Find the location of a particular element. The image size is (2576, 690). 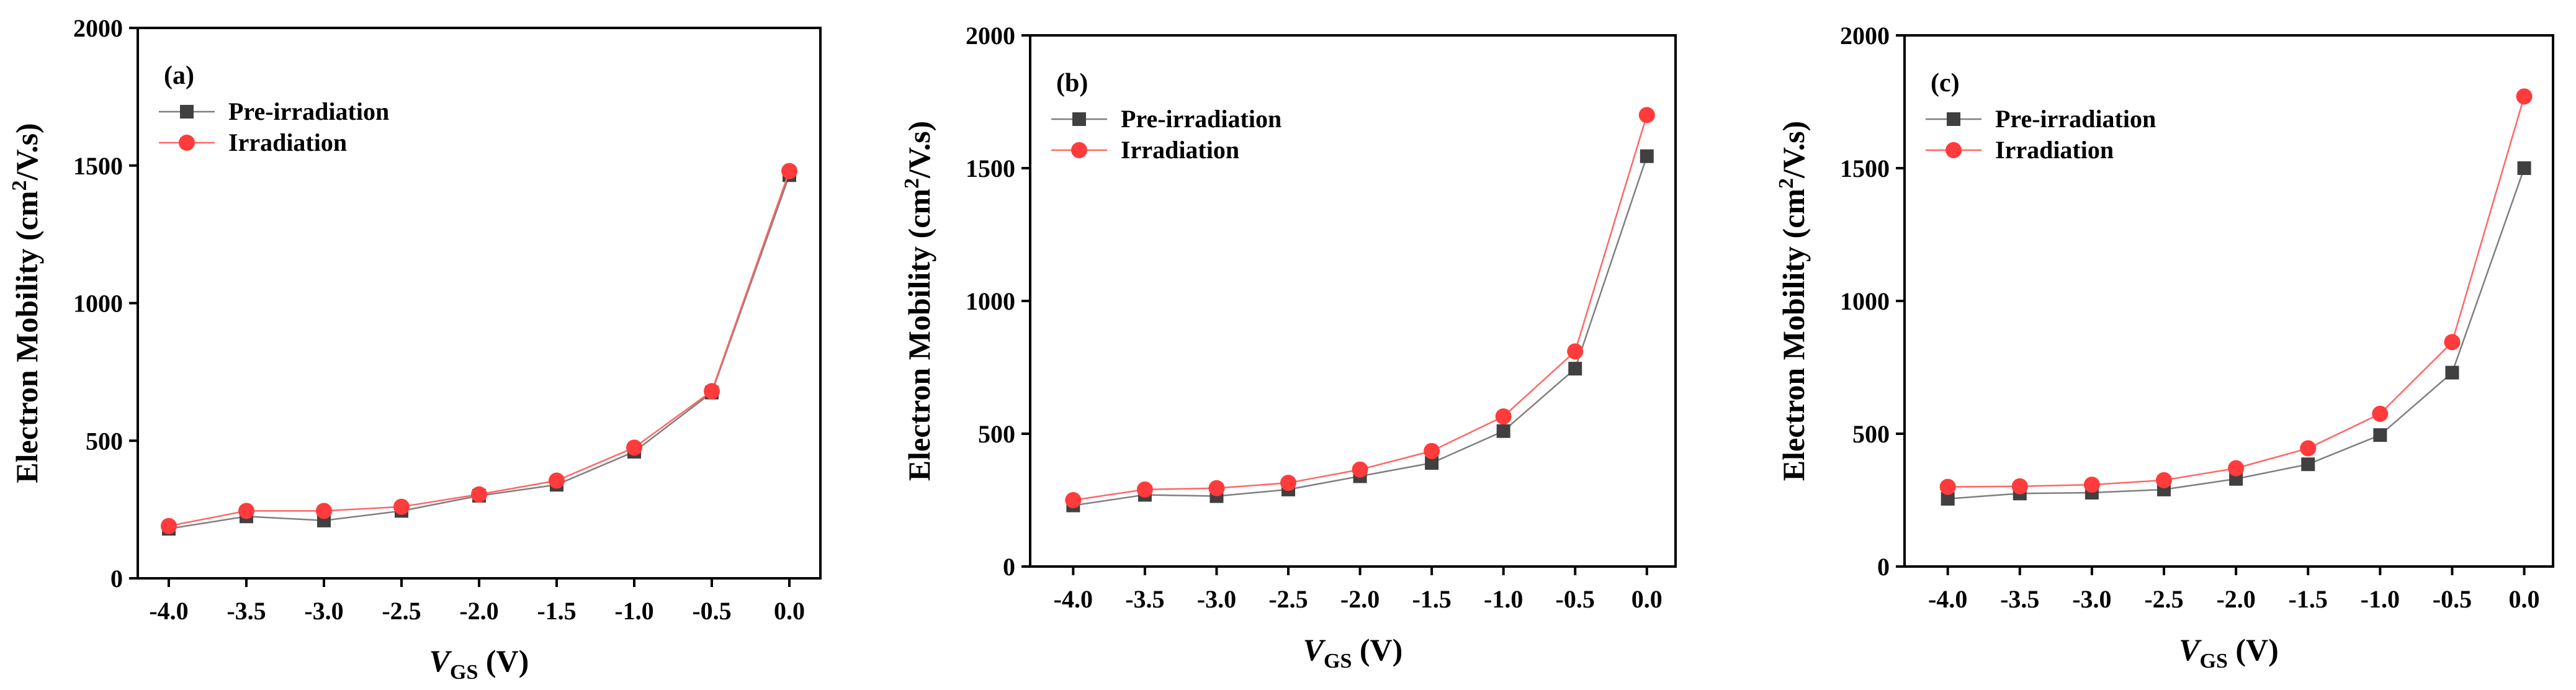

x-tick-label: -4.0 is located at coordinates (169, 611).